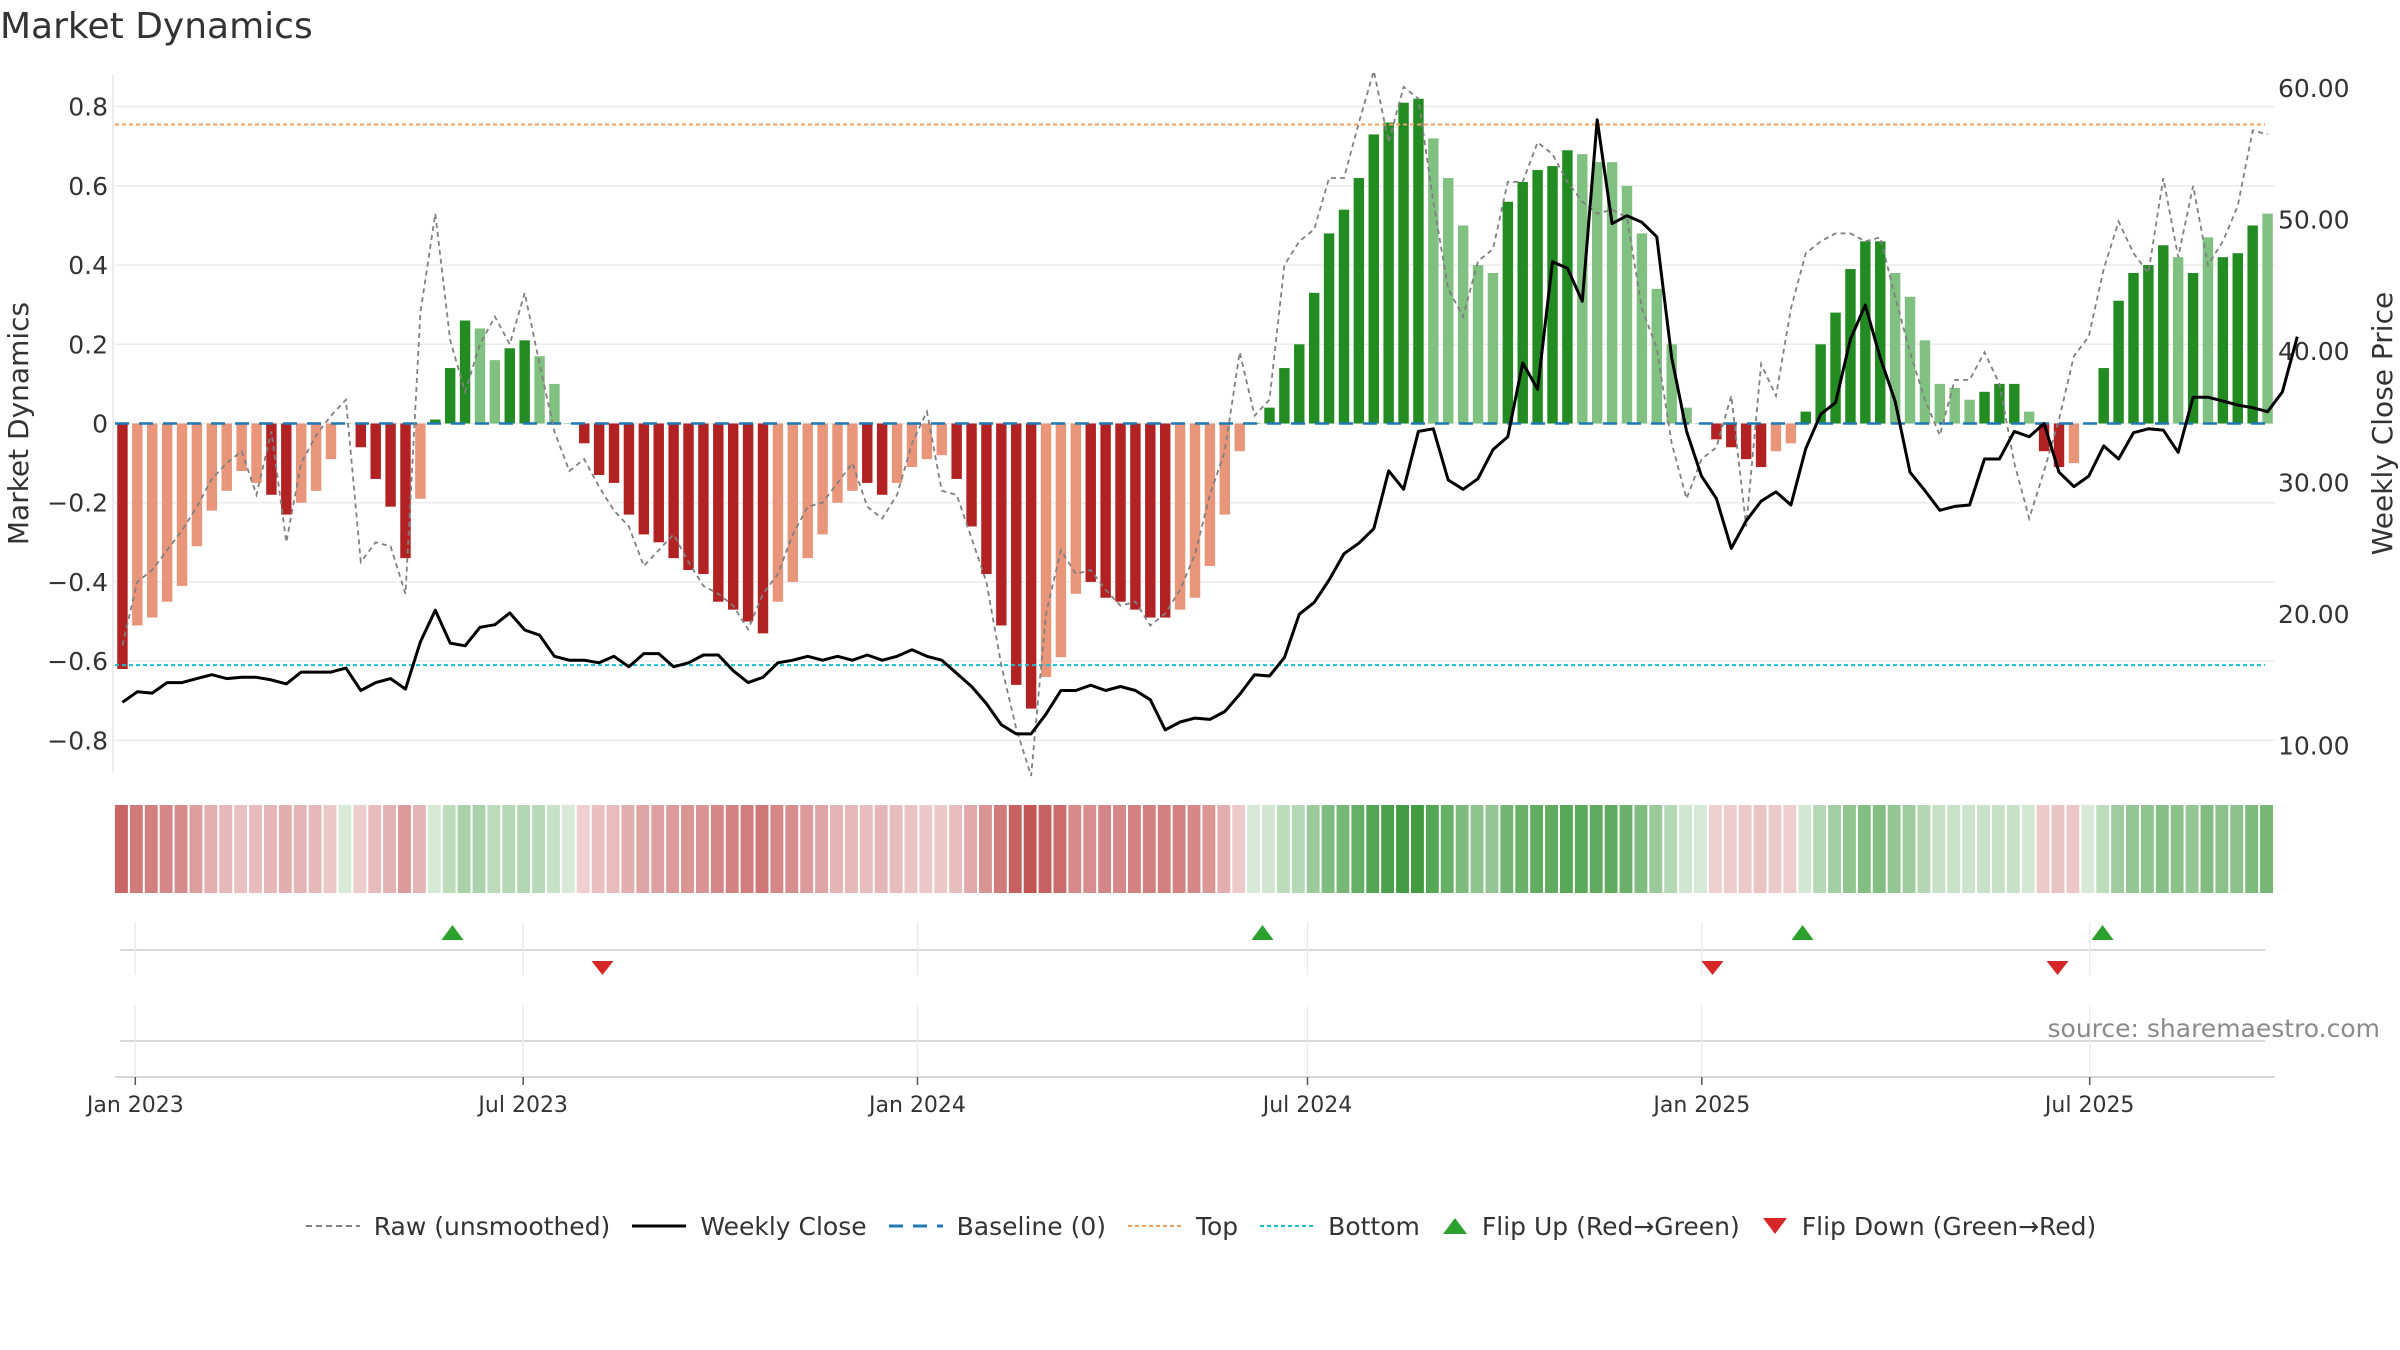 Image resolution: width=2400 pixels, height=1350 pixels. Describe the element at coordinates (1287, 1226) in the screenshot. I see `dotted-cyan-line-icon` at that location.